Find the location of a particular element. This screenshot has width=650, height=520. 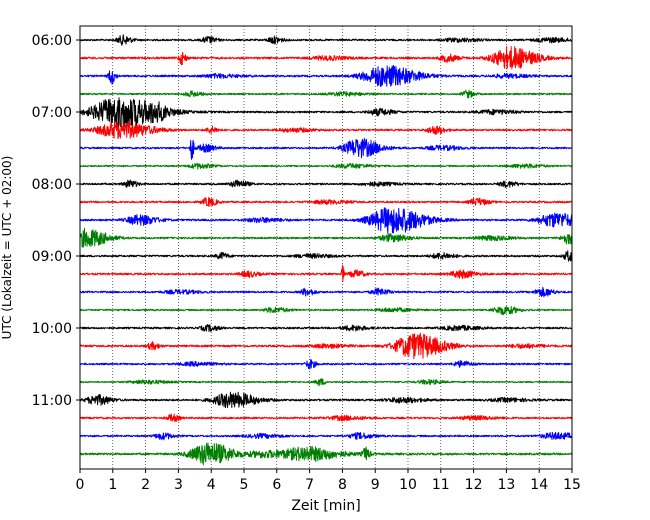

y-tick-label: 10:00 is located at coordinates (52, 329).